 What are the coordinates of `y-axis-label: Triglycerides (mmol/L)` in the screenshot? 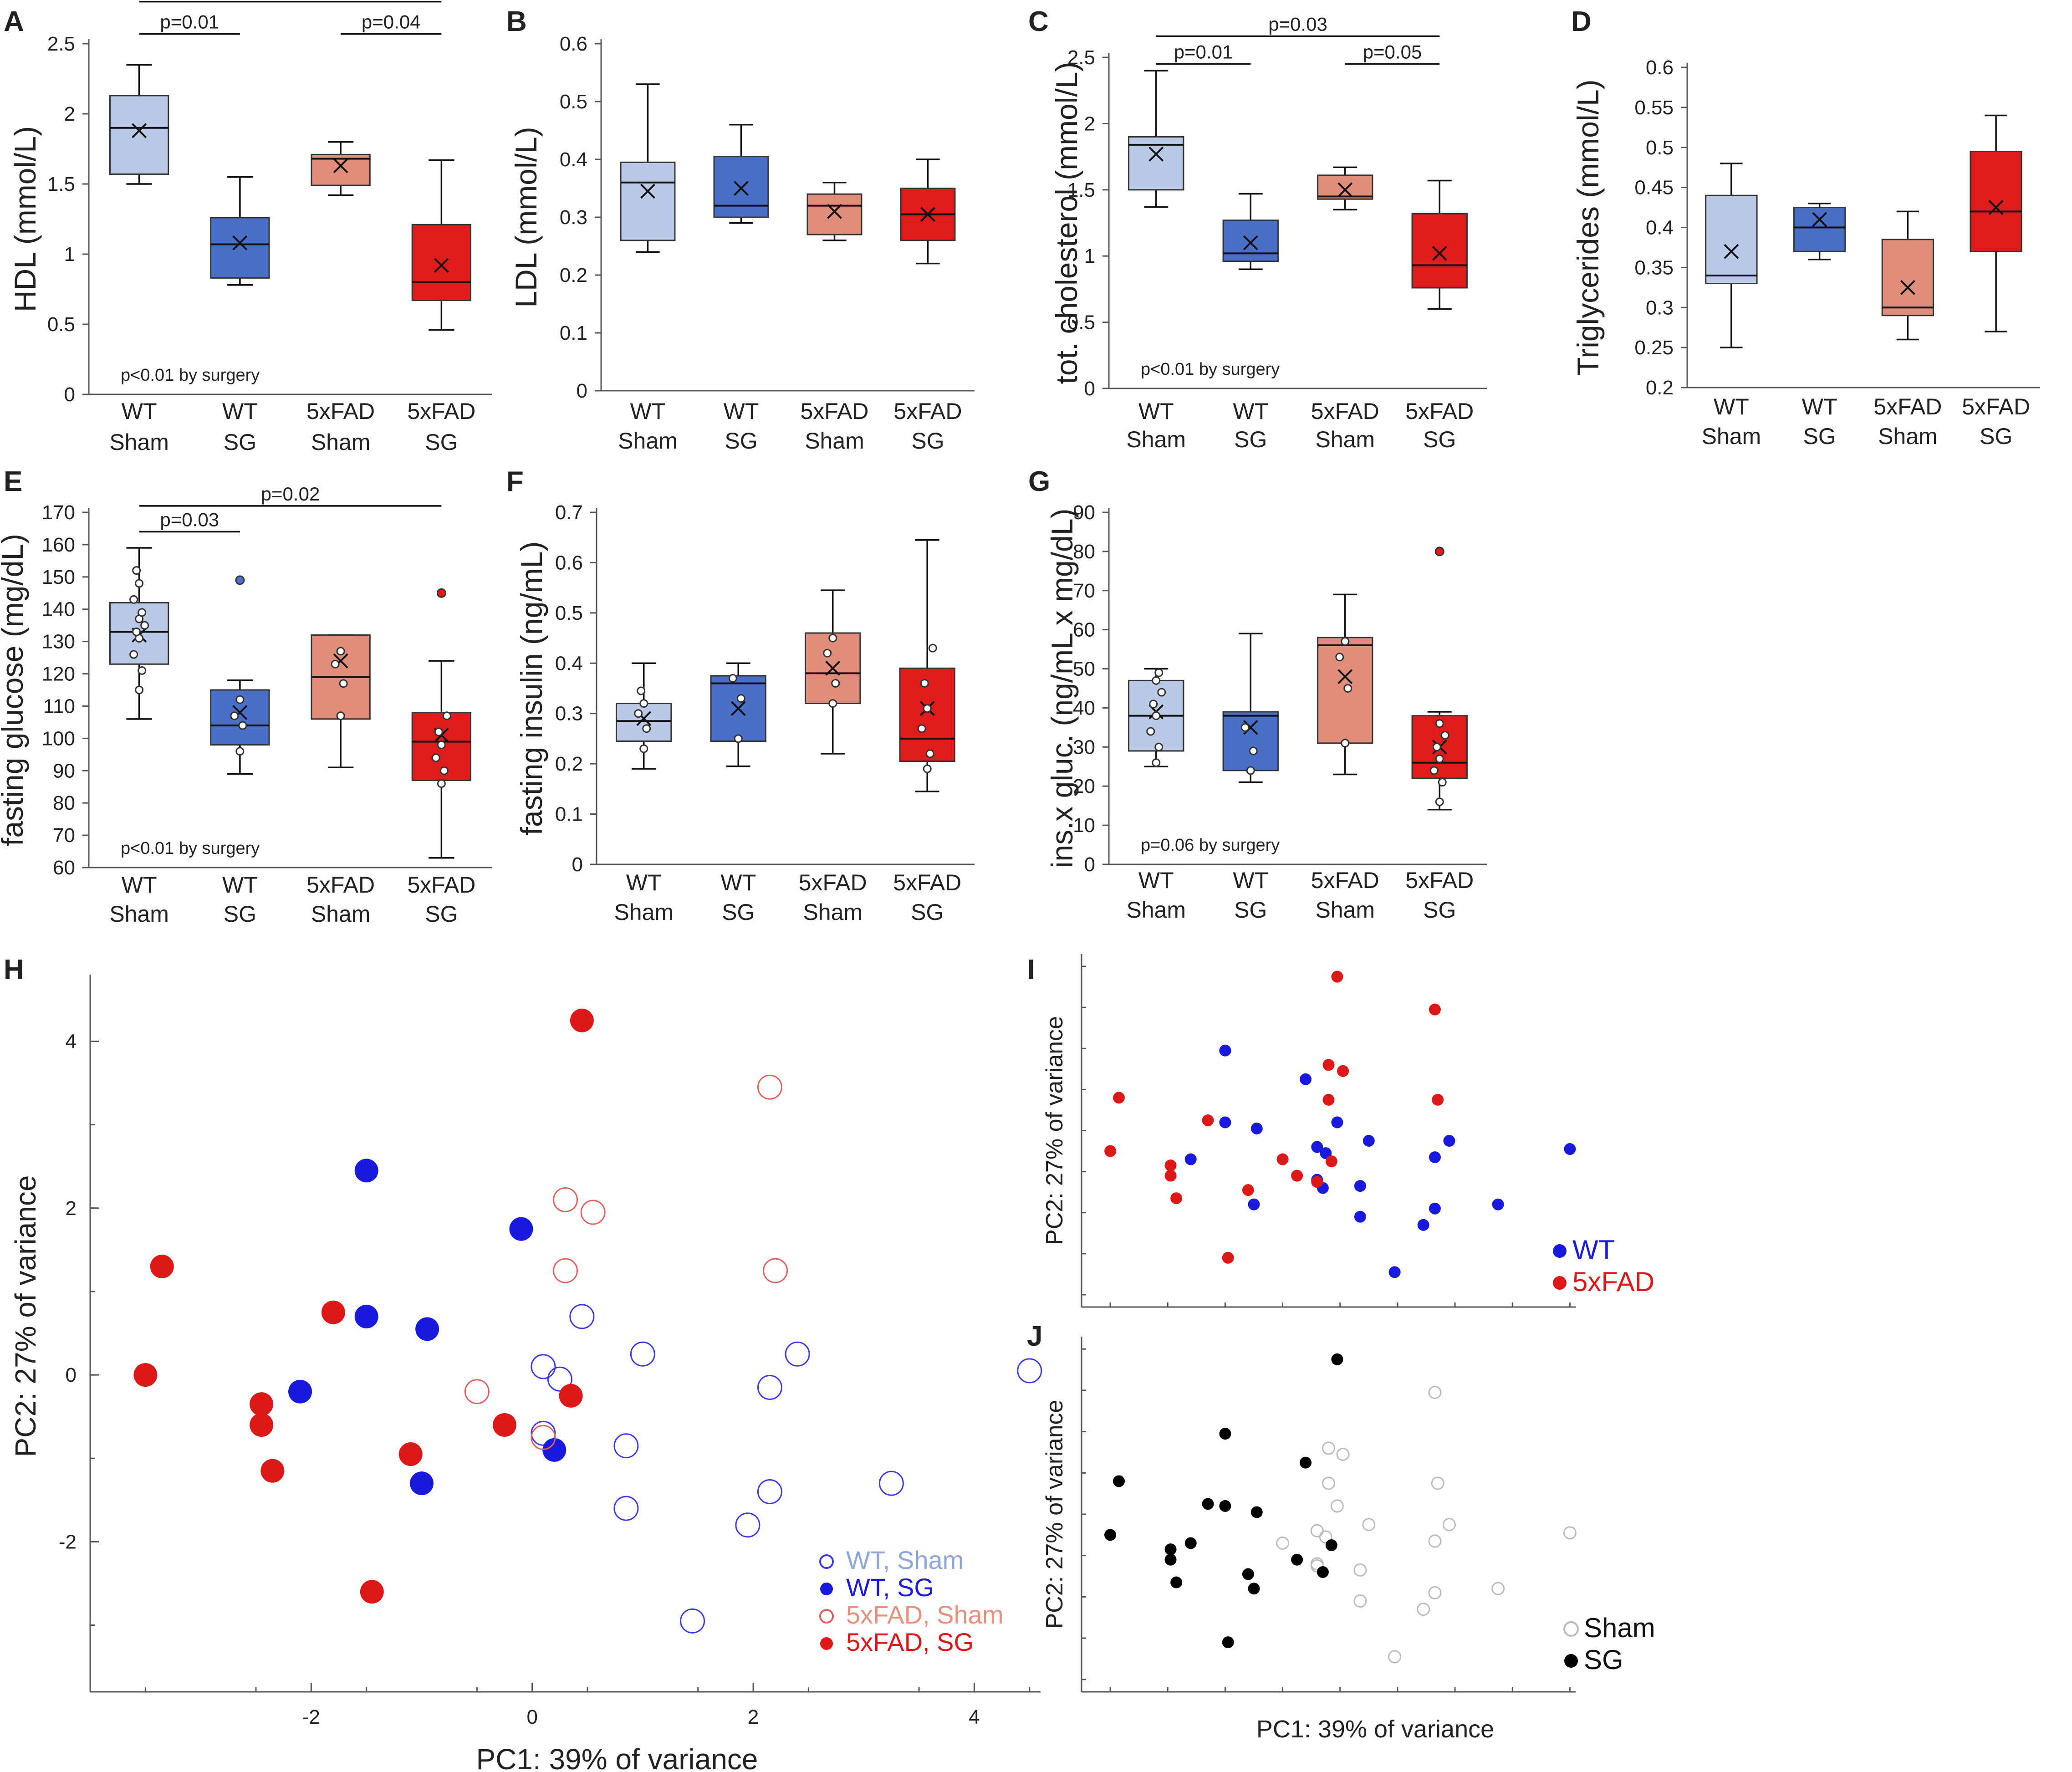 It's located at (1588, 227).